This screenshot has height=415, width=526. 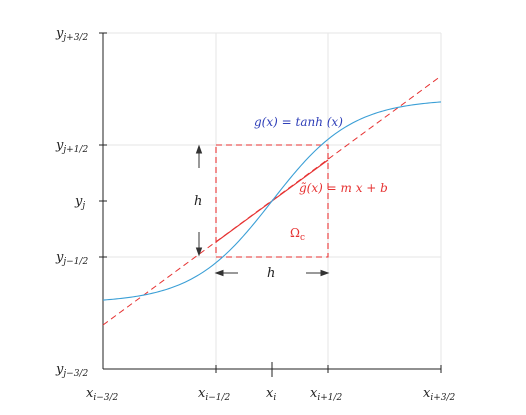 I want to click on tick-label-x-i: xi, so click(x=271, y=394).